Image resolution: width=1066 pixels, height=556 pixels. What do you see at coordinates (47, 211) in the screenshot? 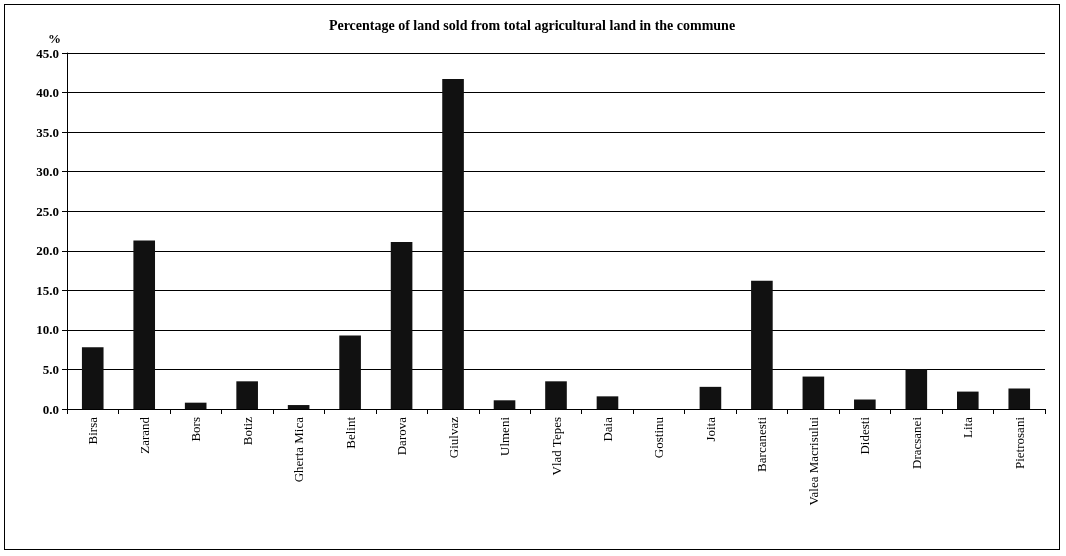
I see `y-tick-label: 25.0` at bounding box center [47, 211].